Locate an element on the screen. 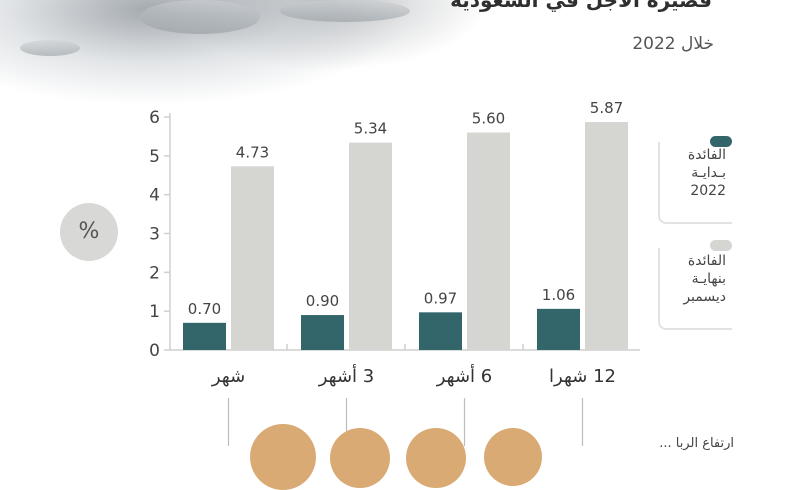 Image resolution: width=792 pixels, height=490 pixels. data-label: 4.73 is located at coordinates (252, 152).